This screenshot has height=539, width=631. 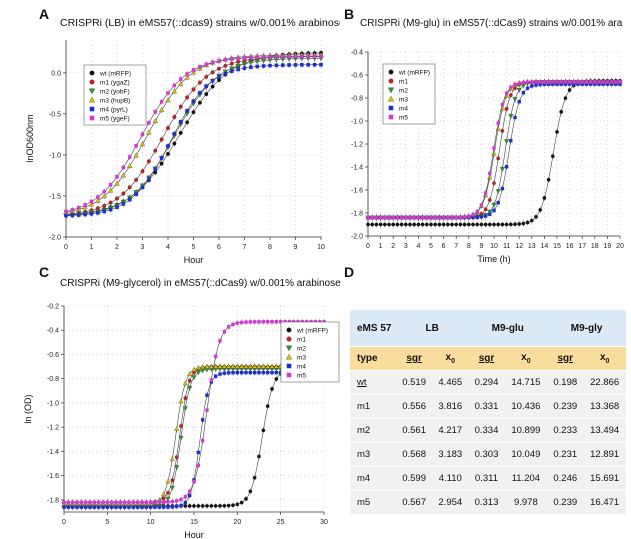 What do you see at coordinates (281, 522) in the screenshot?
I see `x-tick-label: 25` at bounding box center [281, 522].